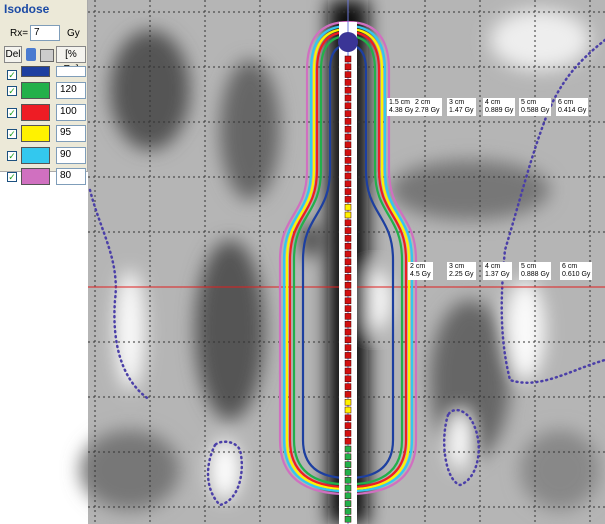  I want to click on level-value: 90, so click(71, 155).